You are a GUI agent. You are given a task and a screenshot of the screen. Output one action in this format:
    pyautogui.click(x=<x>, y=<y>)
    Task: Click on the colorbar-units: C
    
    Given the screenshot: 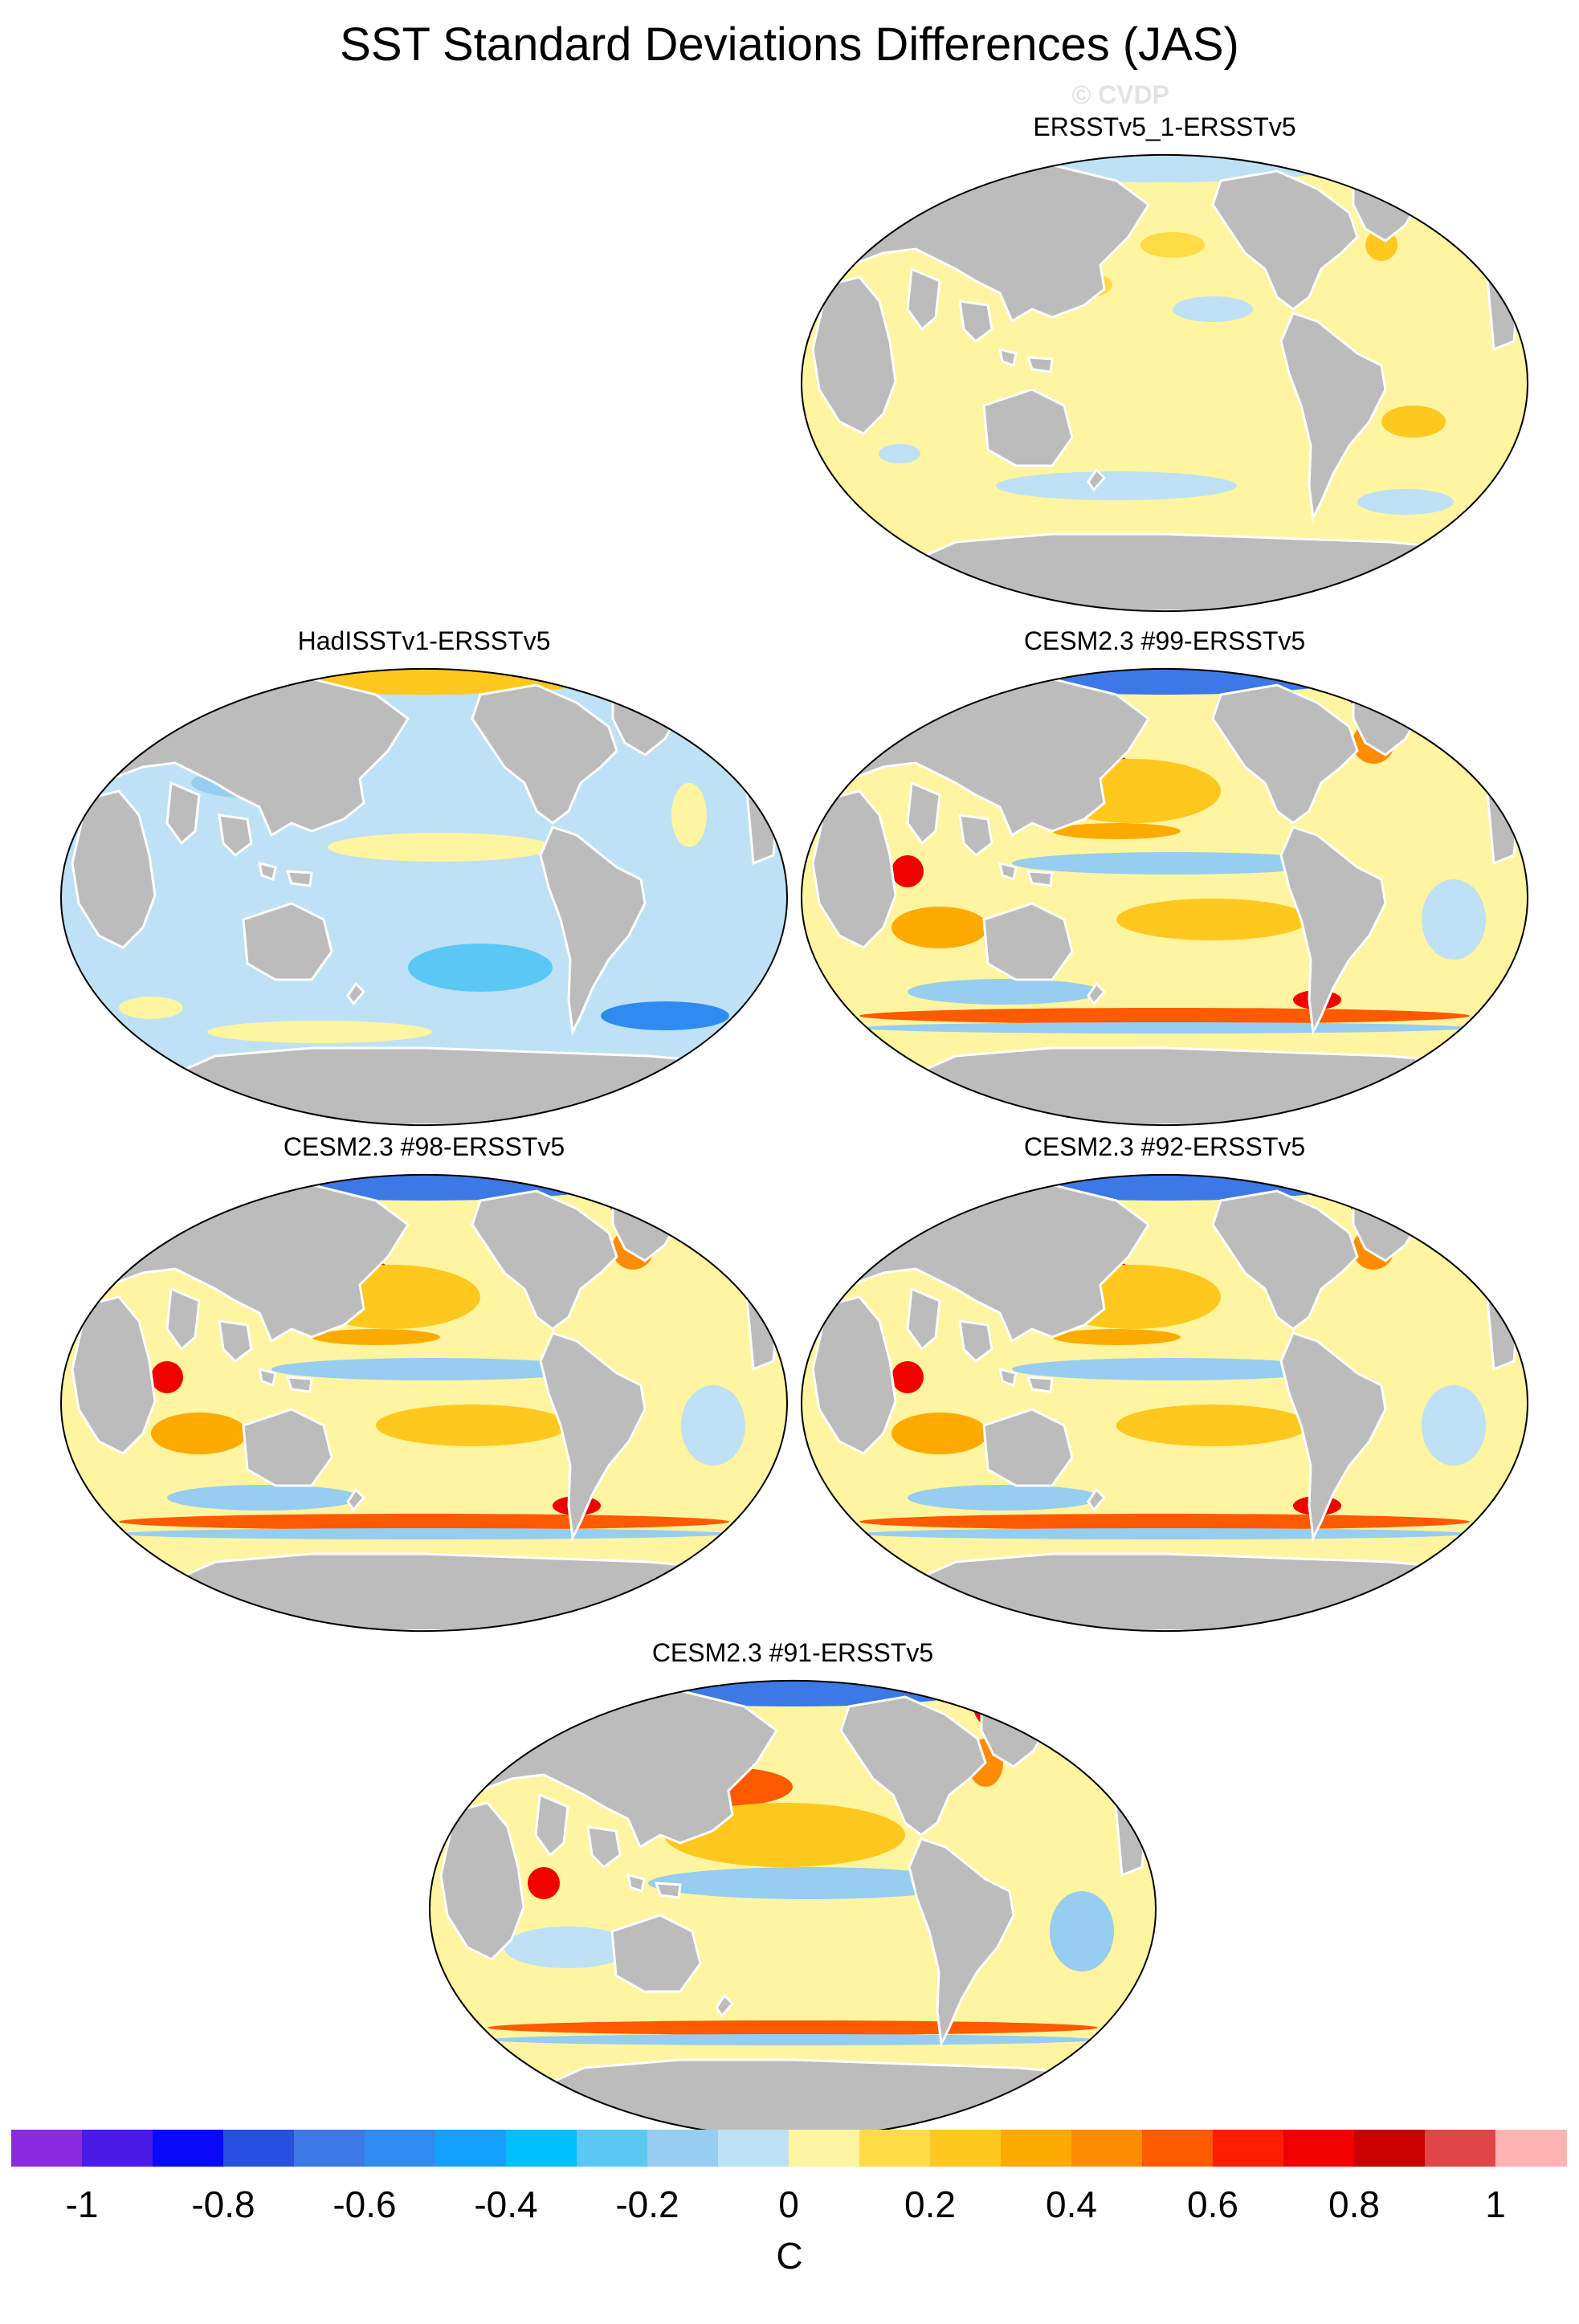 What is the action you would take?
    pyautogui.click(x=789, y=2256)
    